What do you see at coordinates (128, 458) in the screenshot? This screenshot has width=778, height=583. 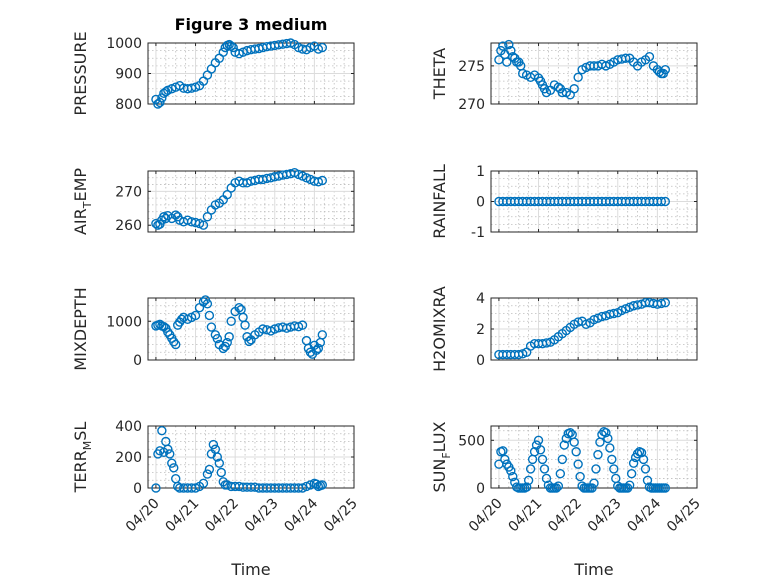 I see `y-tick-label: 200` at bounding box center [128, 458].